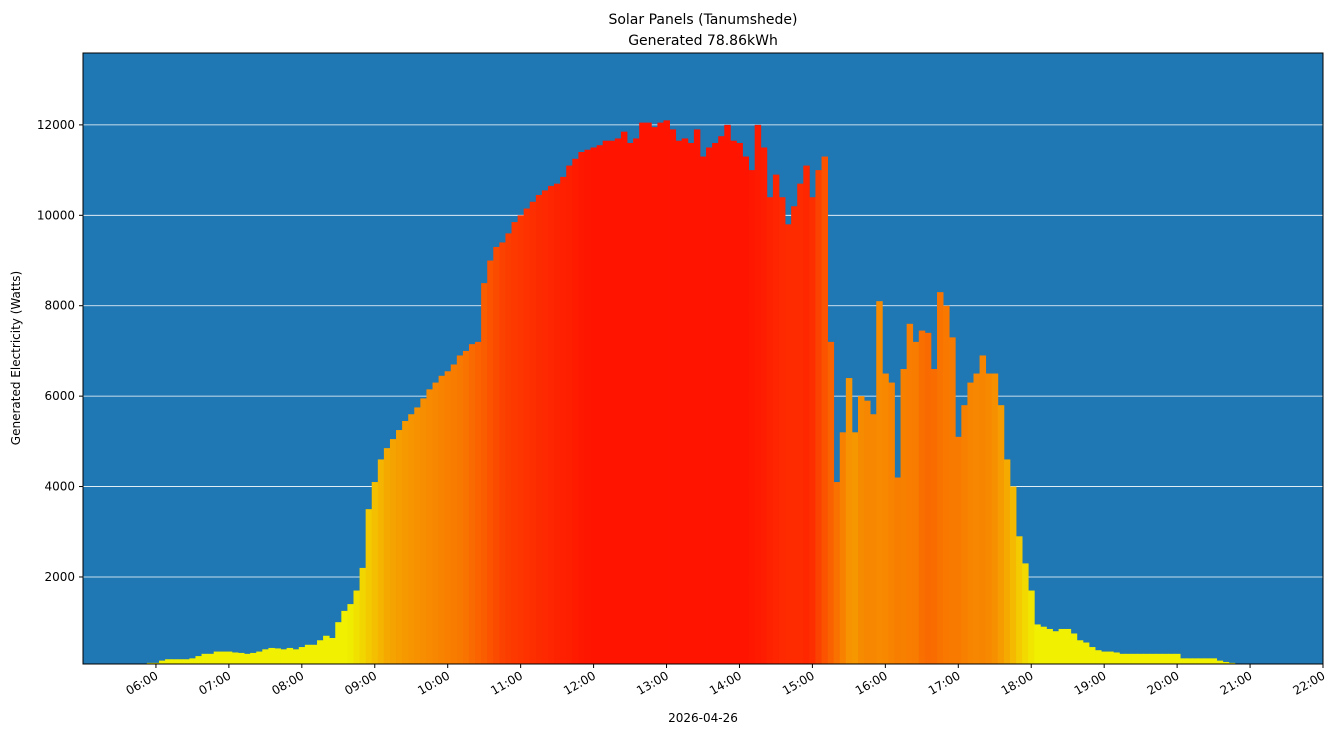 This screenshot has height=740, width=1333. What do you see at coordinates (798, 682) in the screenshot?
I see `x-tick-label: 15:00` at bounding box center [798, 682].